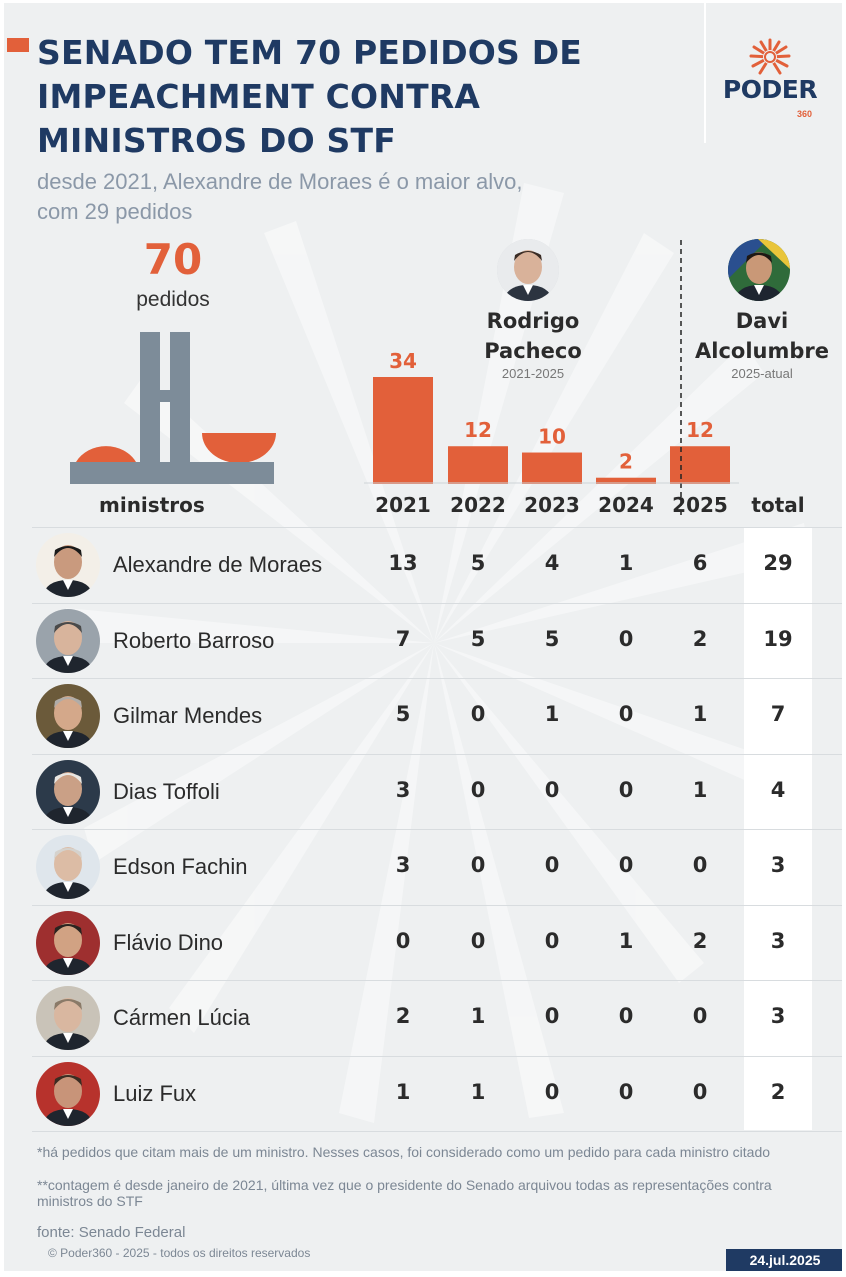 The width and height of the screenshot is (846, 1277). I want to click on cell-2021: 5, so click(403, 714).